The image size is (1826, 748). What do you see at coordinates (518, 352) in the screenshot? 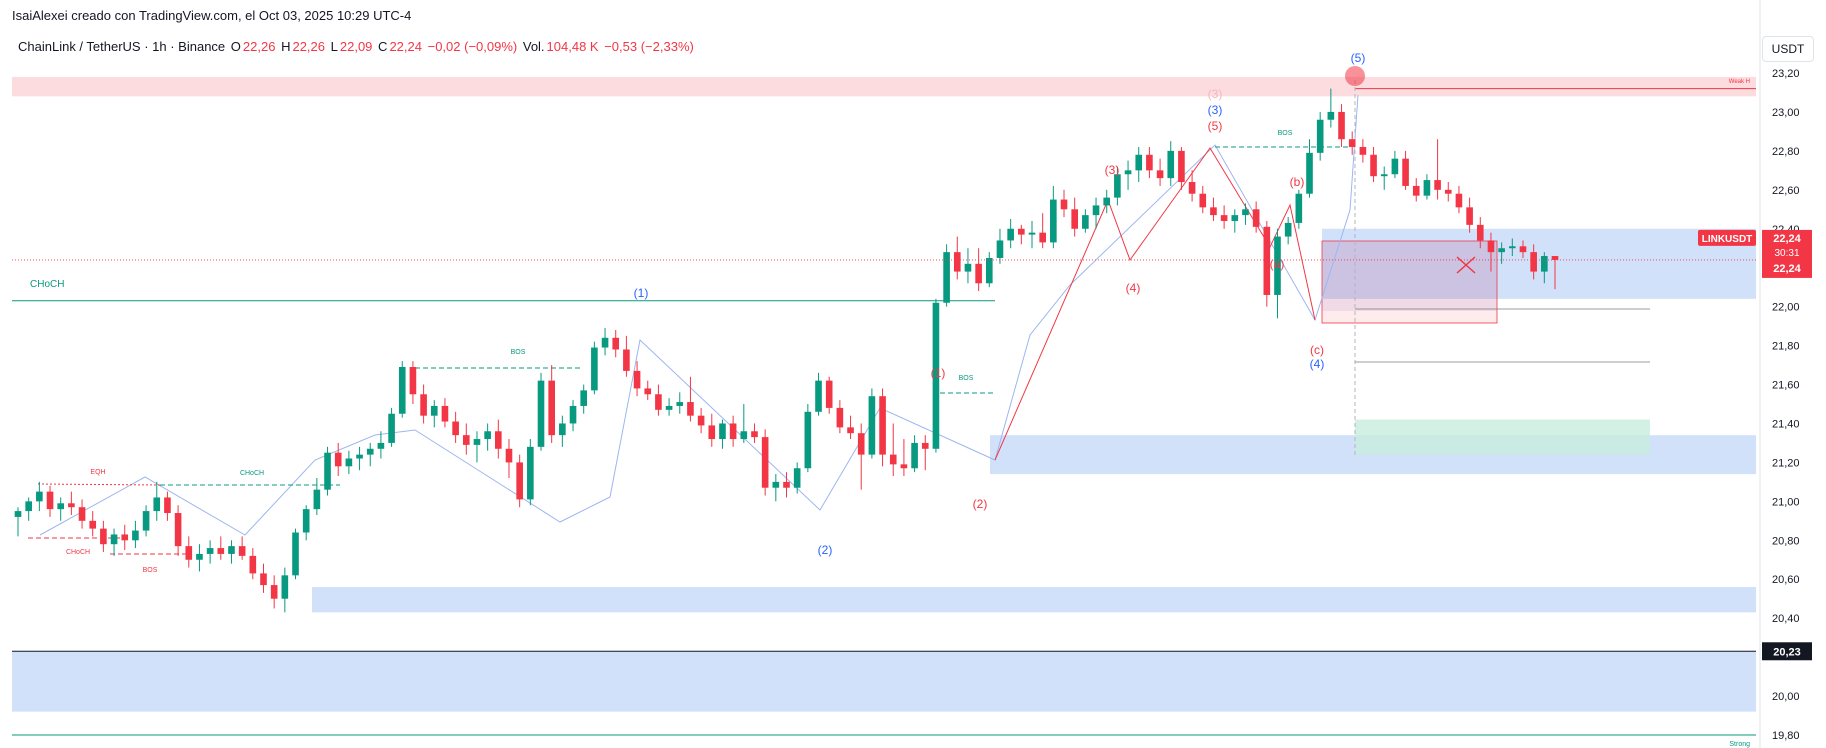
I see `bos-label-1: BOS` at bounding box center [518, 352].